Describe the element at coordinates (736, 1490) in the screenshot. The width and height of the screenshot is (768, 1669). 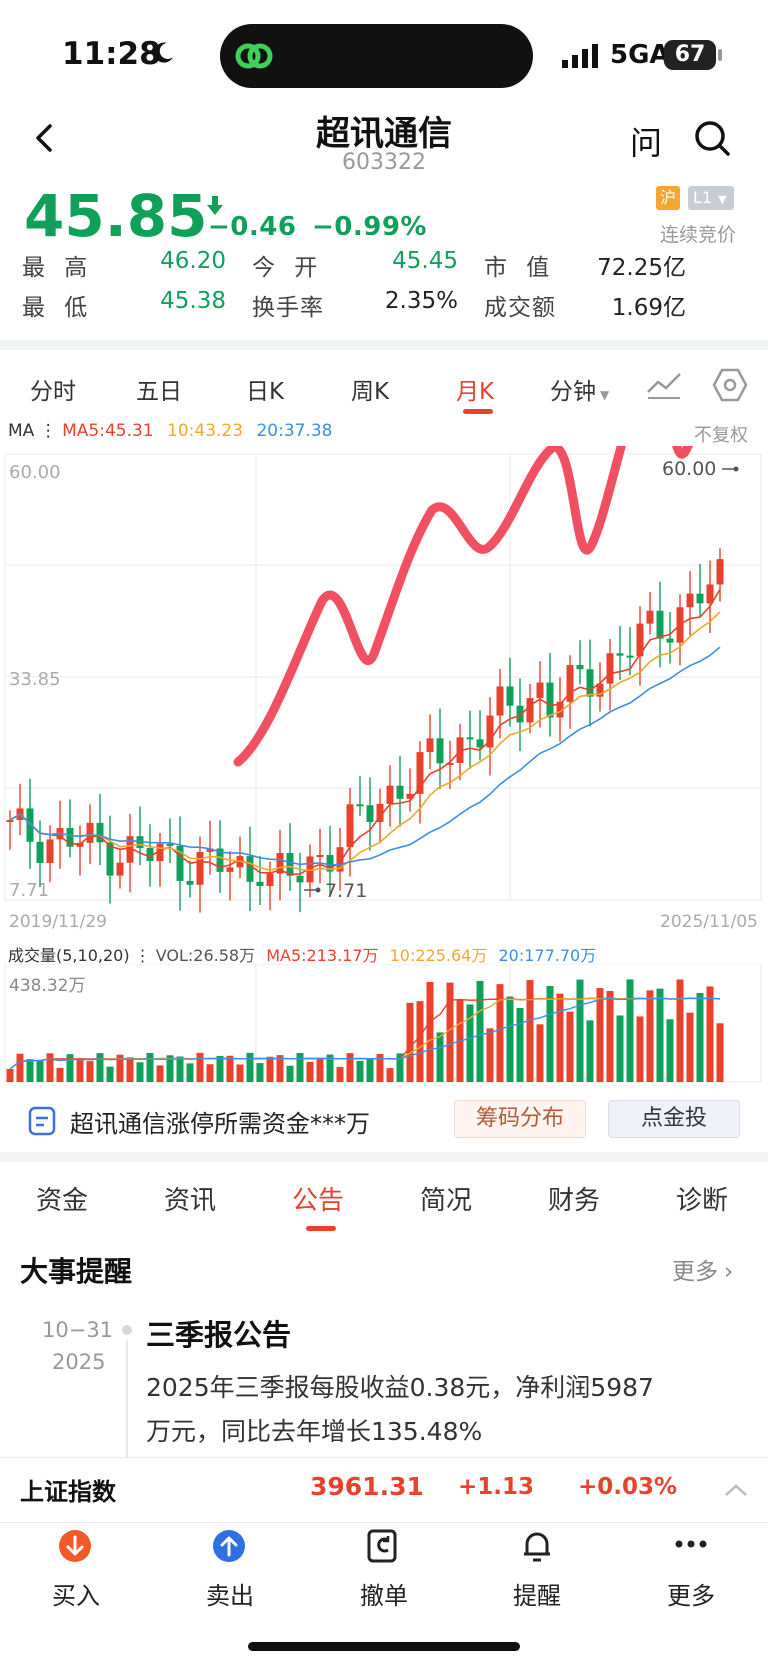
I see `chevron-up-icon` at that location.